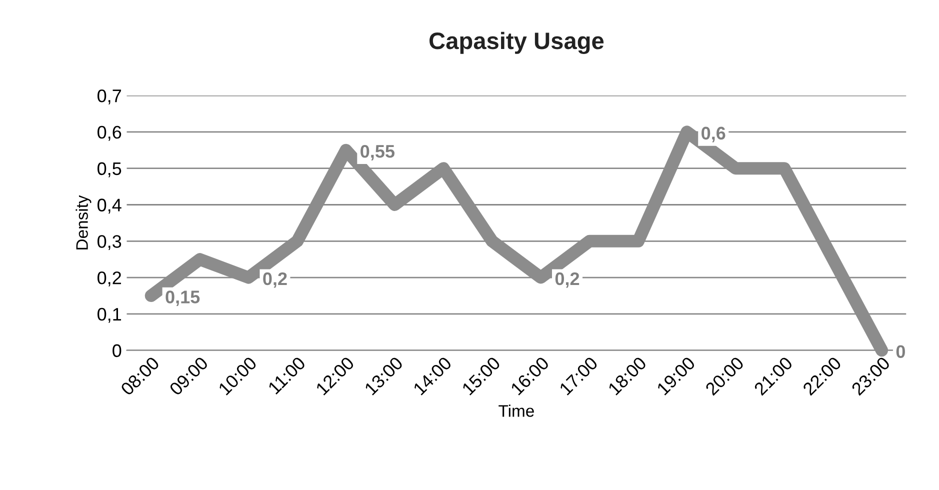  Describe the element at coordinates (110, 242) in the screenshot. I see `y-tick-label: 0,3` at that location.